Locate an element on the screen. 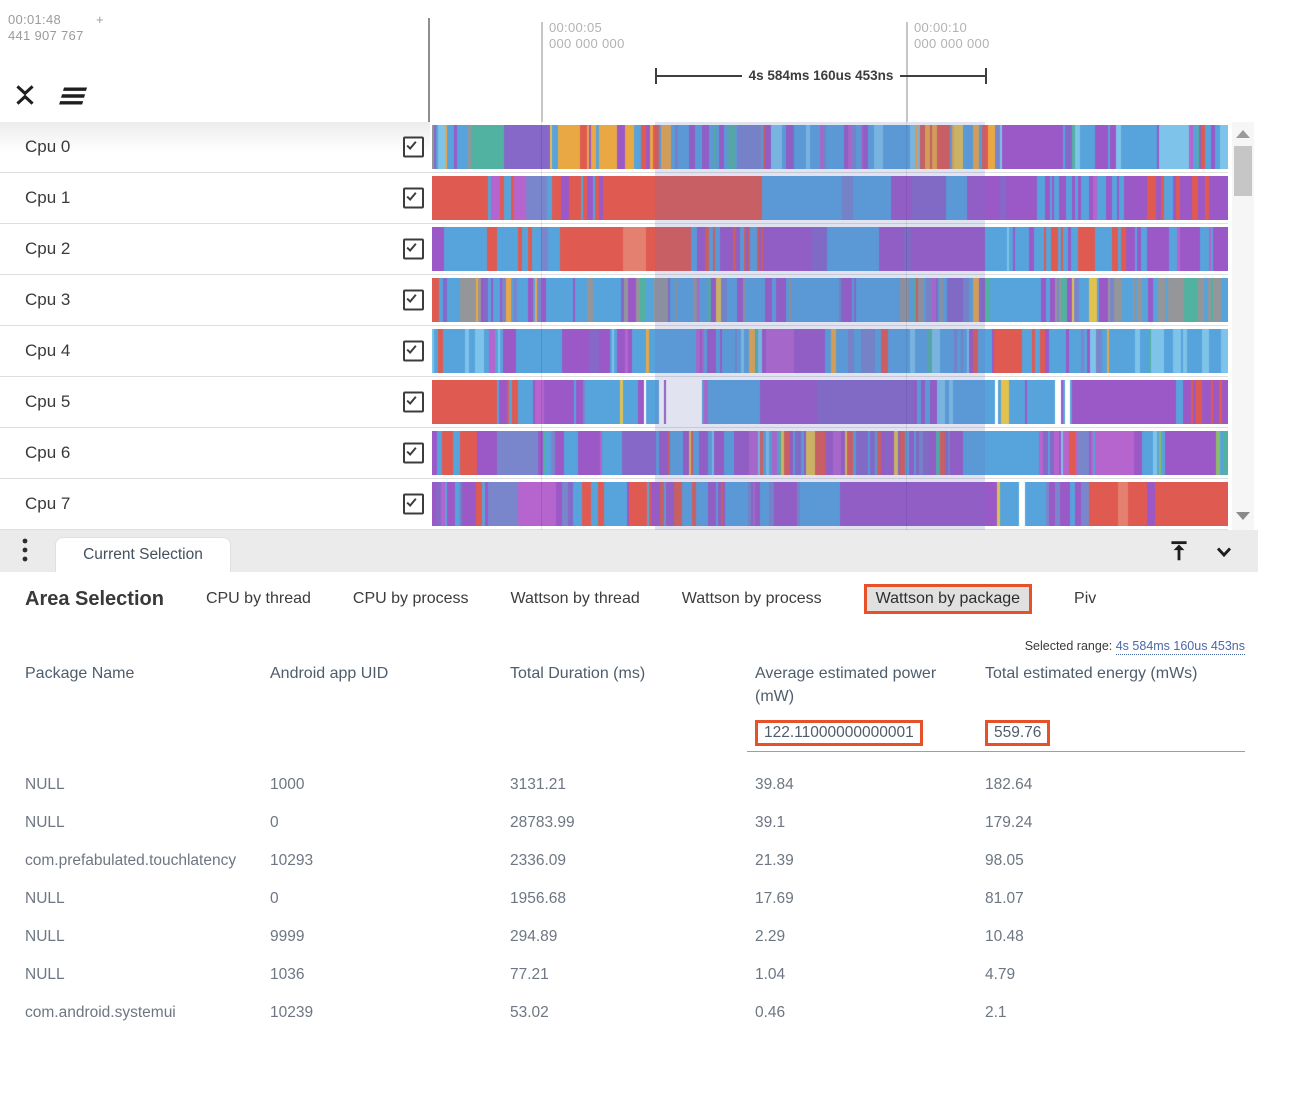  cell-duration: 3131.21 is located at coordinates (538, 784).